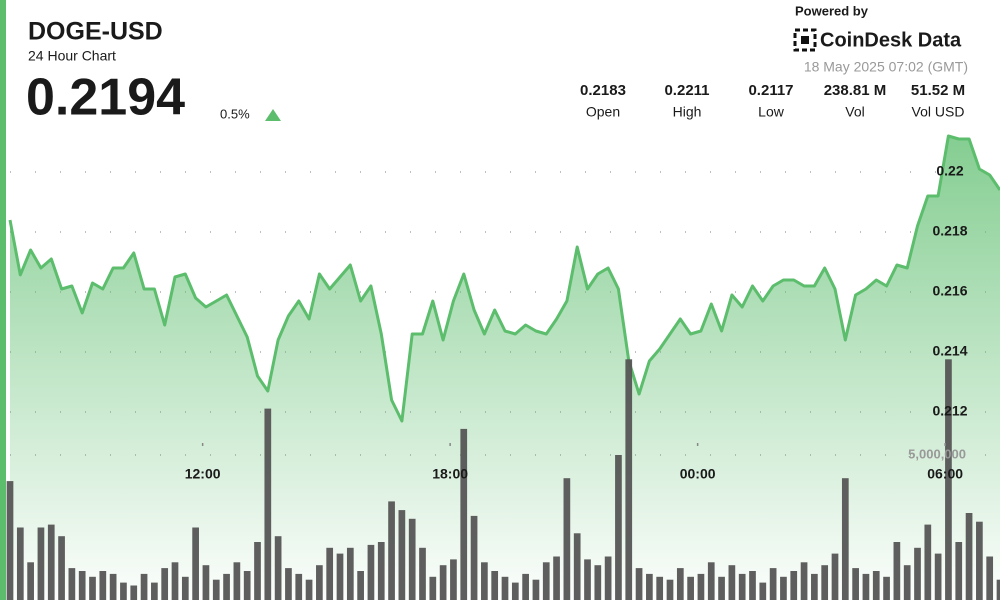 The image size is (1000, 600). What do you see at coordinates (949, 171) in the screenshot?
I see `y-tick-label: 0.22` at bounding box center [949, 171].